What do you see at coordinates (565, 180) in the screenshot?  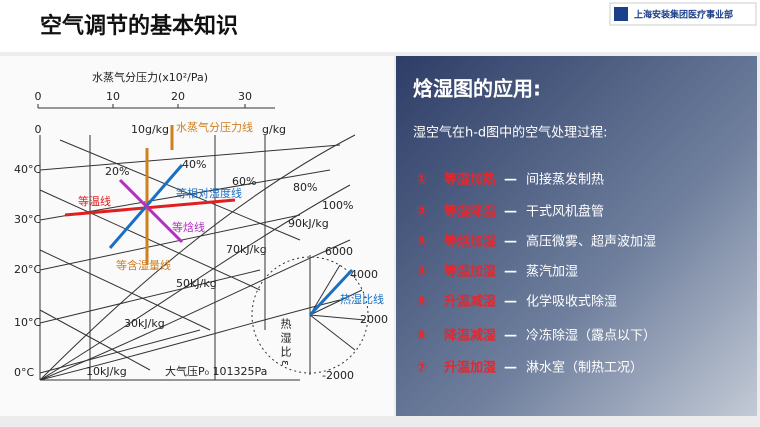 I see `item-desc: 间接蒸发制热` at bounding box center [565, 180].